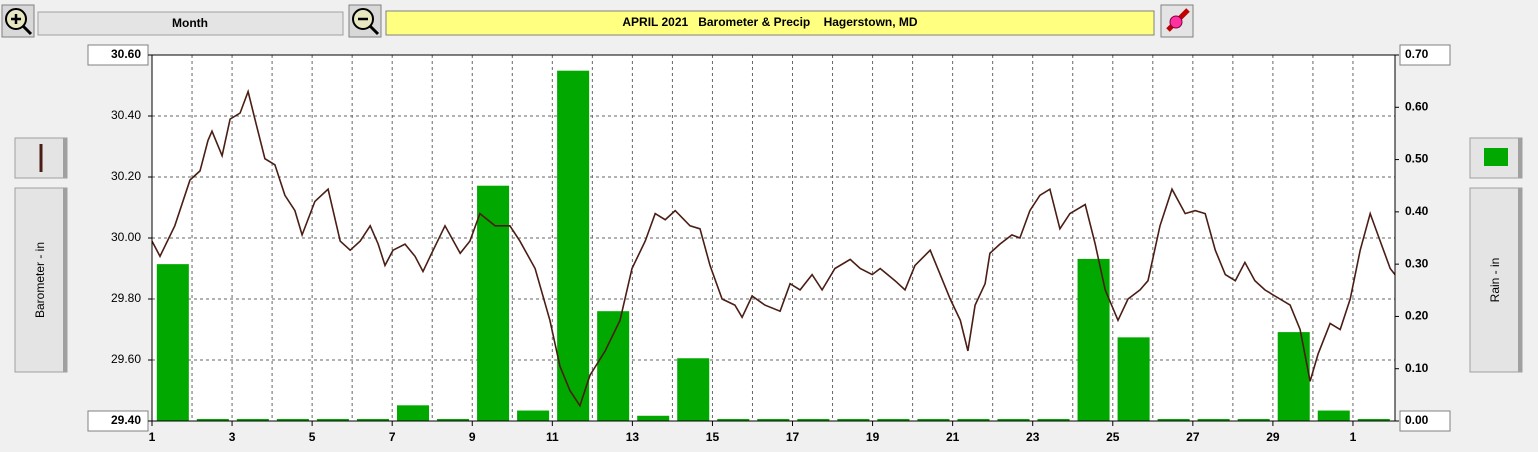 The height and width of the screenshot is (452, 1538). I want to click on zoom-out-button, so click(365, 21).